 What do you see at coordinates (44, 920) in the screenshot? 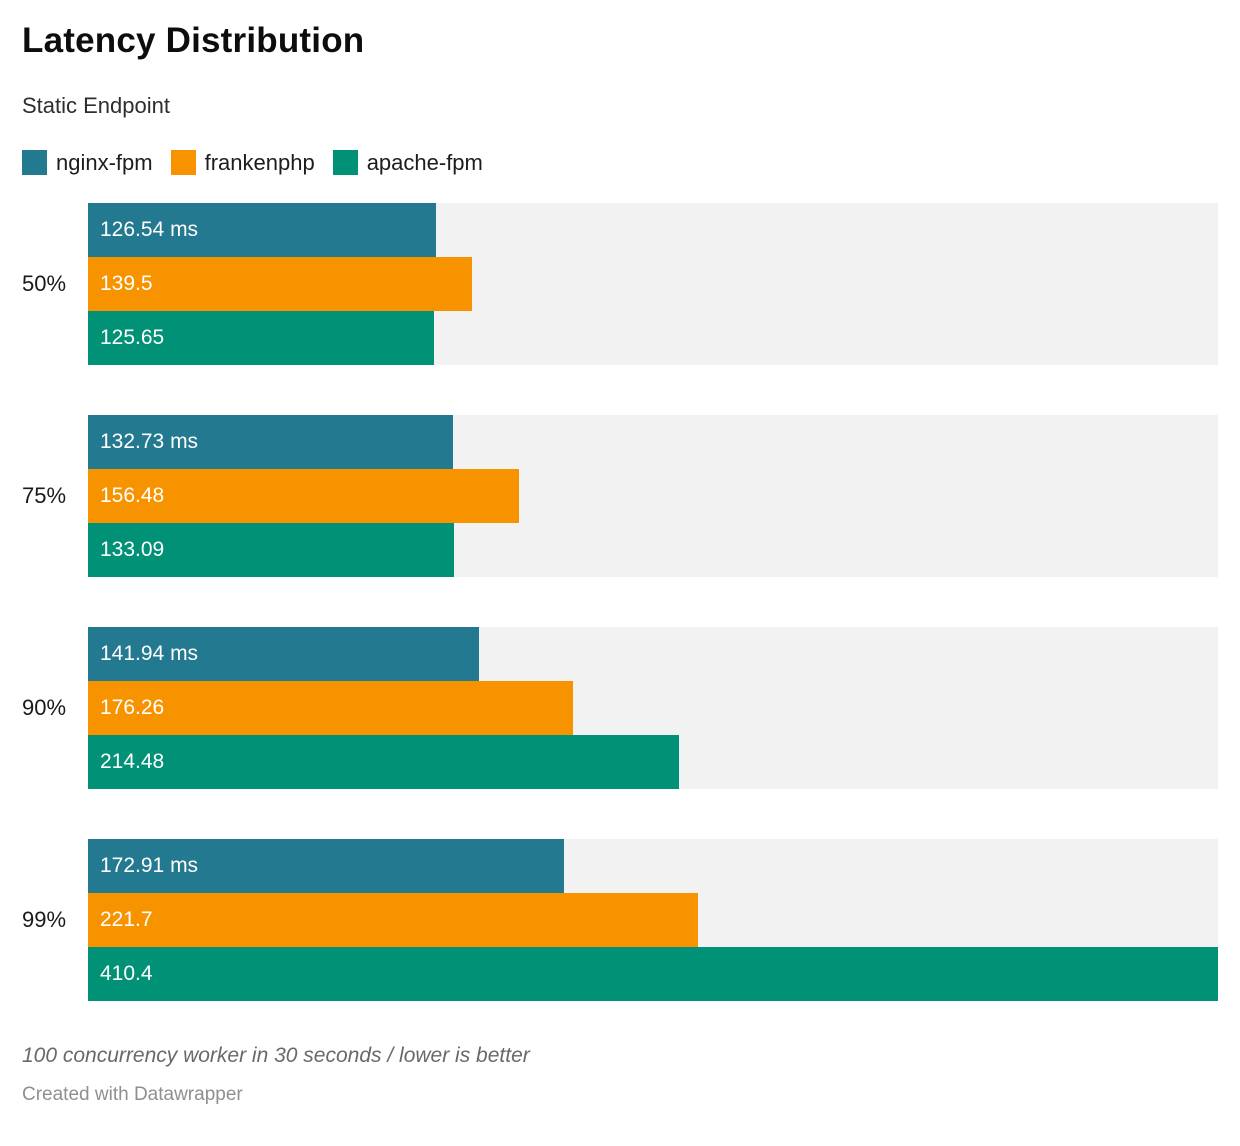
I see `category-label: 99%` at bounding box center [44, 920].